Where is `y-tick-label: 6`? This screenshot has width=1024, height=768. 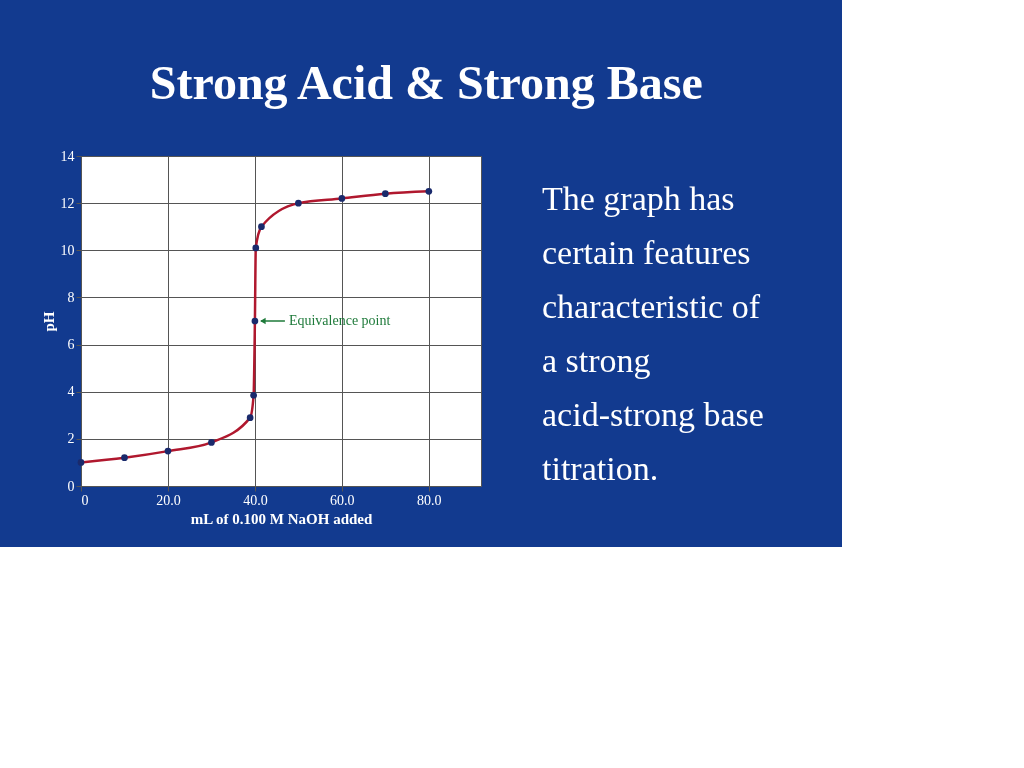 y-tick-label: 6 is located at coordinates (71, 345).